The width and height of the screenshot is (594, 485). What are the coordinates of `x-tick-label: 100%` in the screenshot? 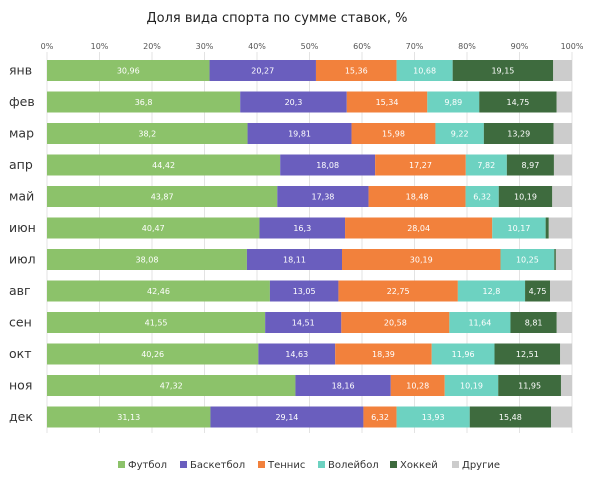 It's located at (572, 46).